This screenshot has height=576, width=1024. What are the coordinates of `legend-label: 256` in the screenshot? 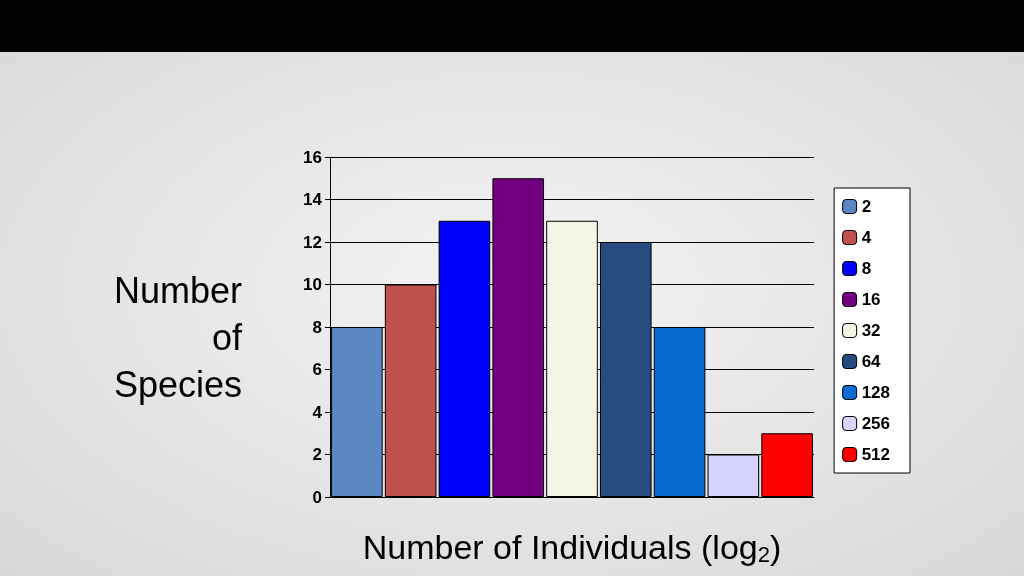 It's located at (876, 423).